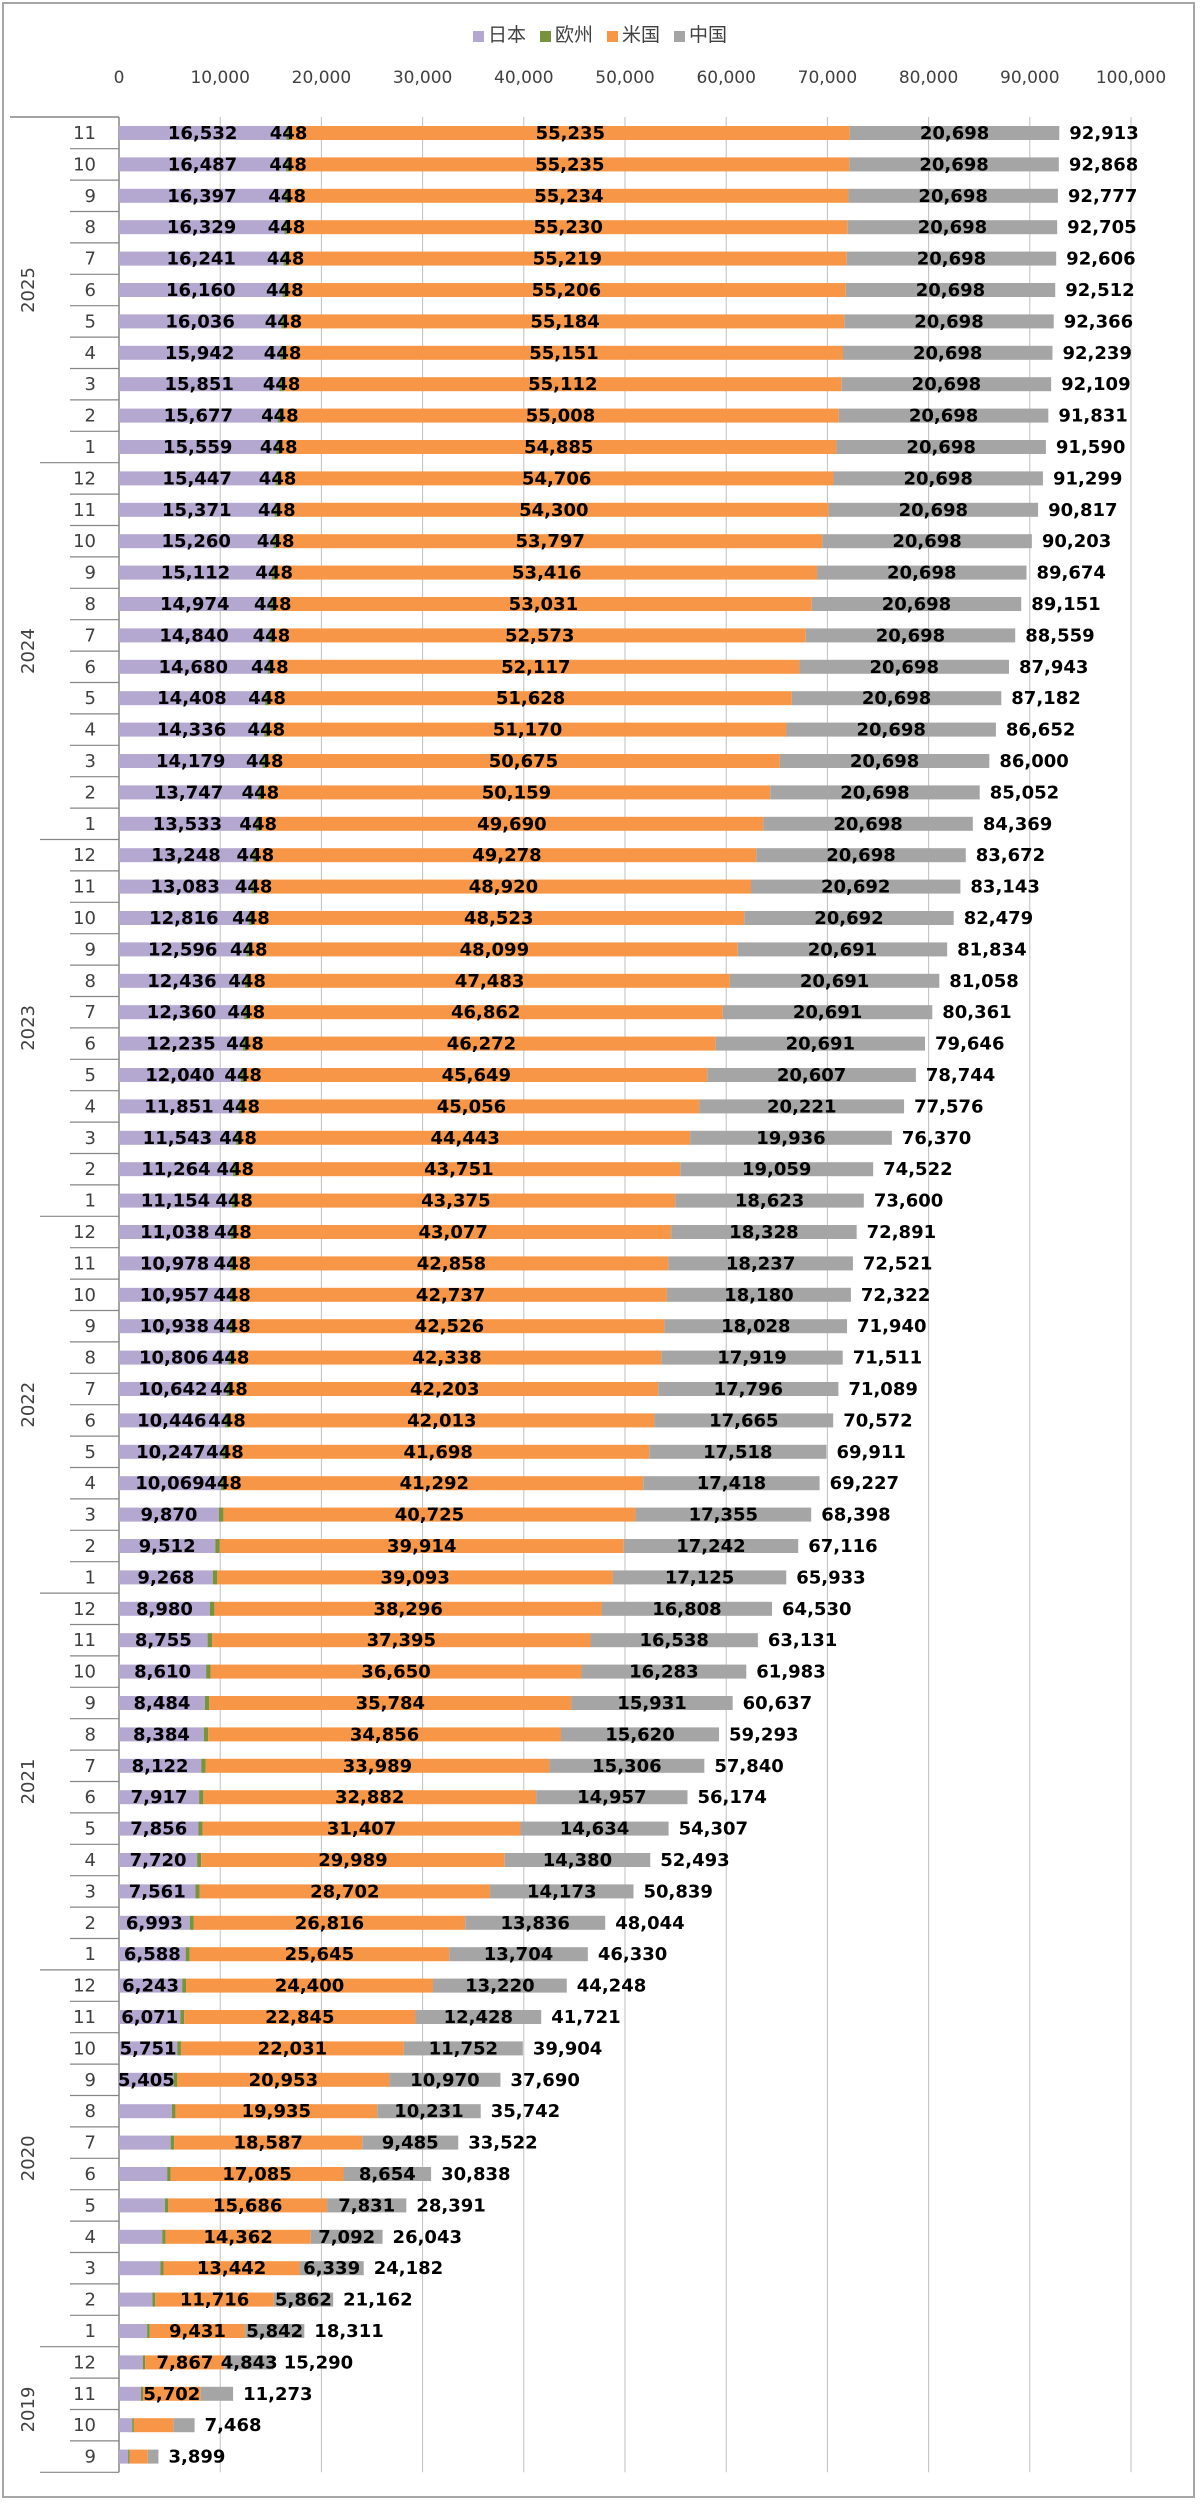 This screenshot has height=2504, width=1200. Describe the element at coordinates (1033, 761) in the screenshot. I see `total-label: 86,000` at that location.